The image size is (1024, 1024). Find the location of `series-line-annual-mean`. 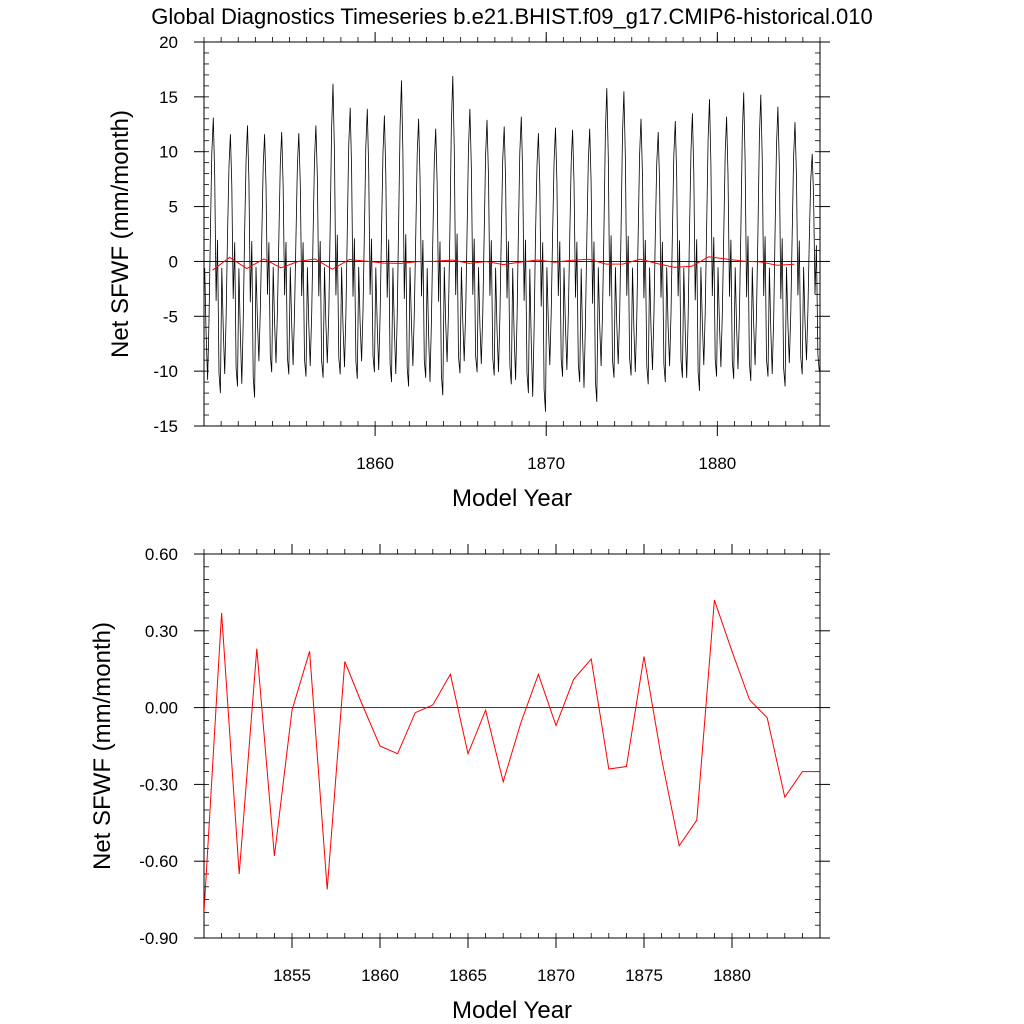

series-line-annual-mean is located at coordinates (503, 263).